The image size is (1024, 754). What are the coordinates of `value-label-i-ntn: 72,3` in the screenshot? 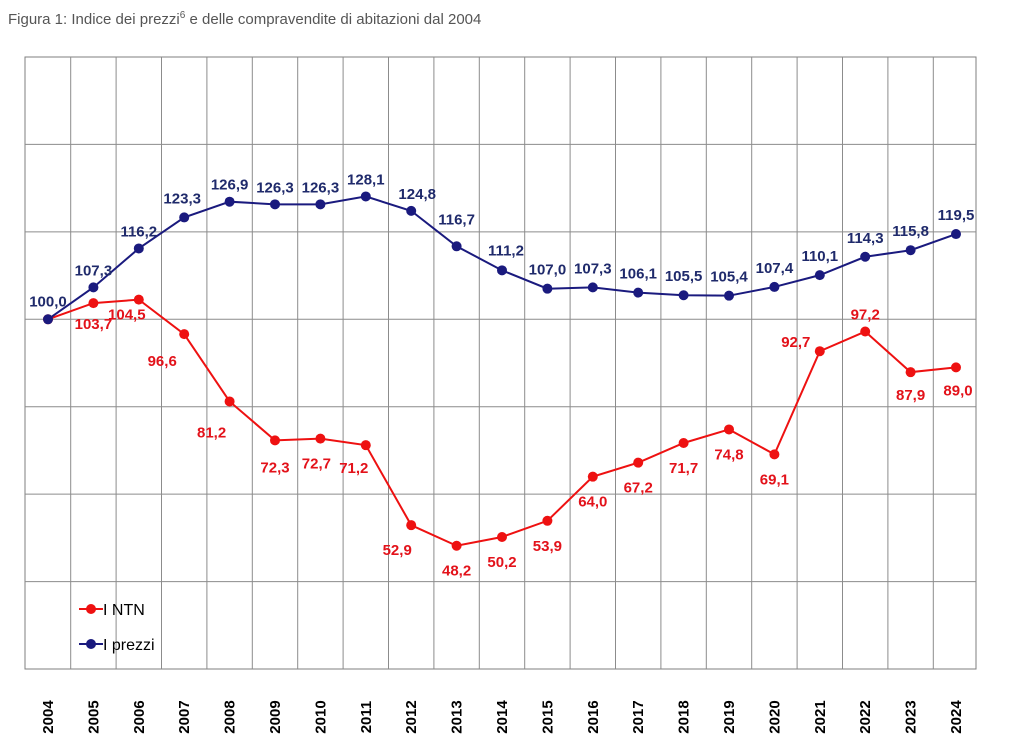 It's located at (274, 467).